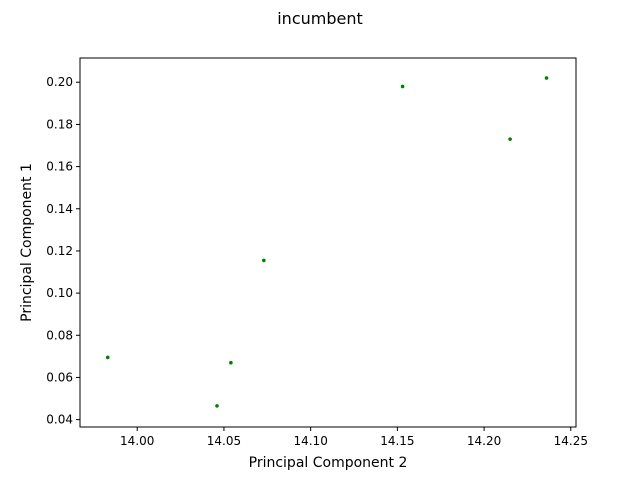 The width and height of the screenshot is (640, 484). Describe the element at coordinates (59, 82) in the screenshot. I see `y-tick-label: 0.20` at that location.